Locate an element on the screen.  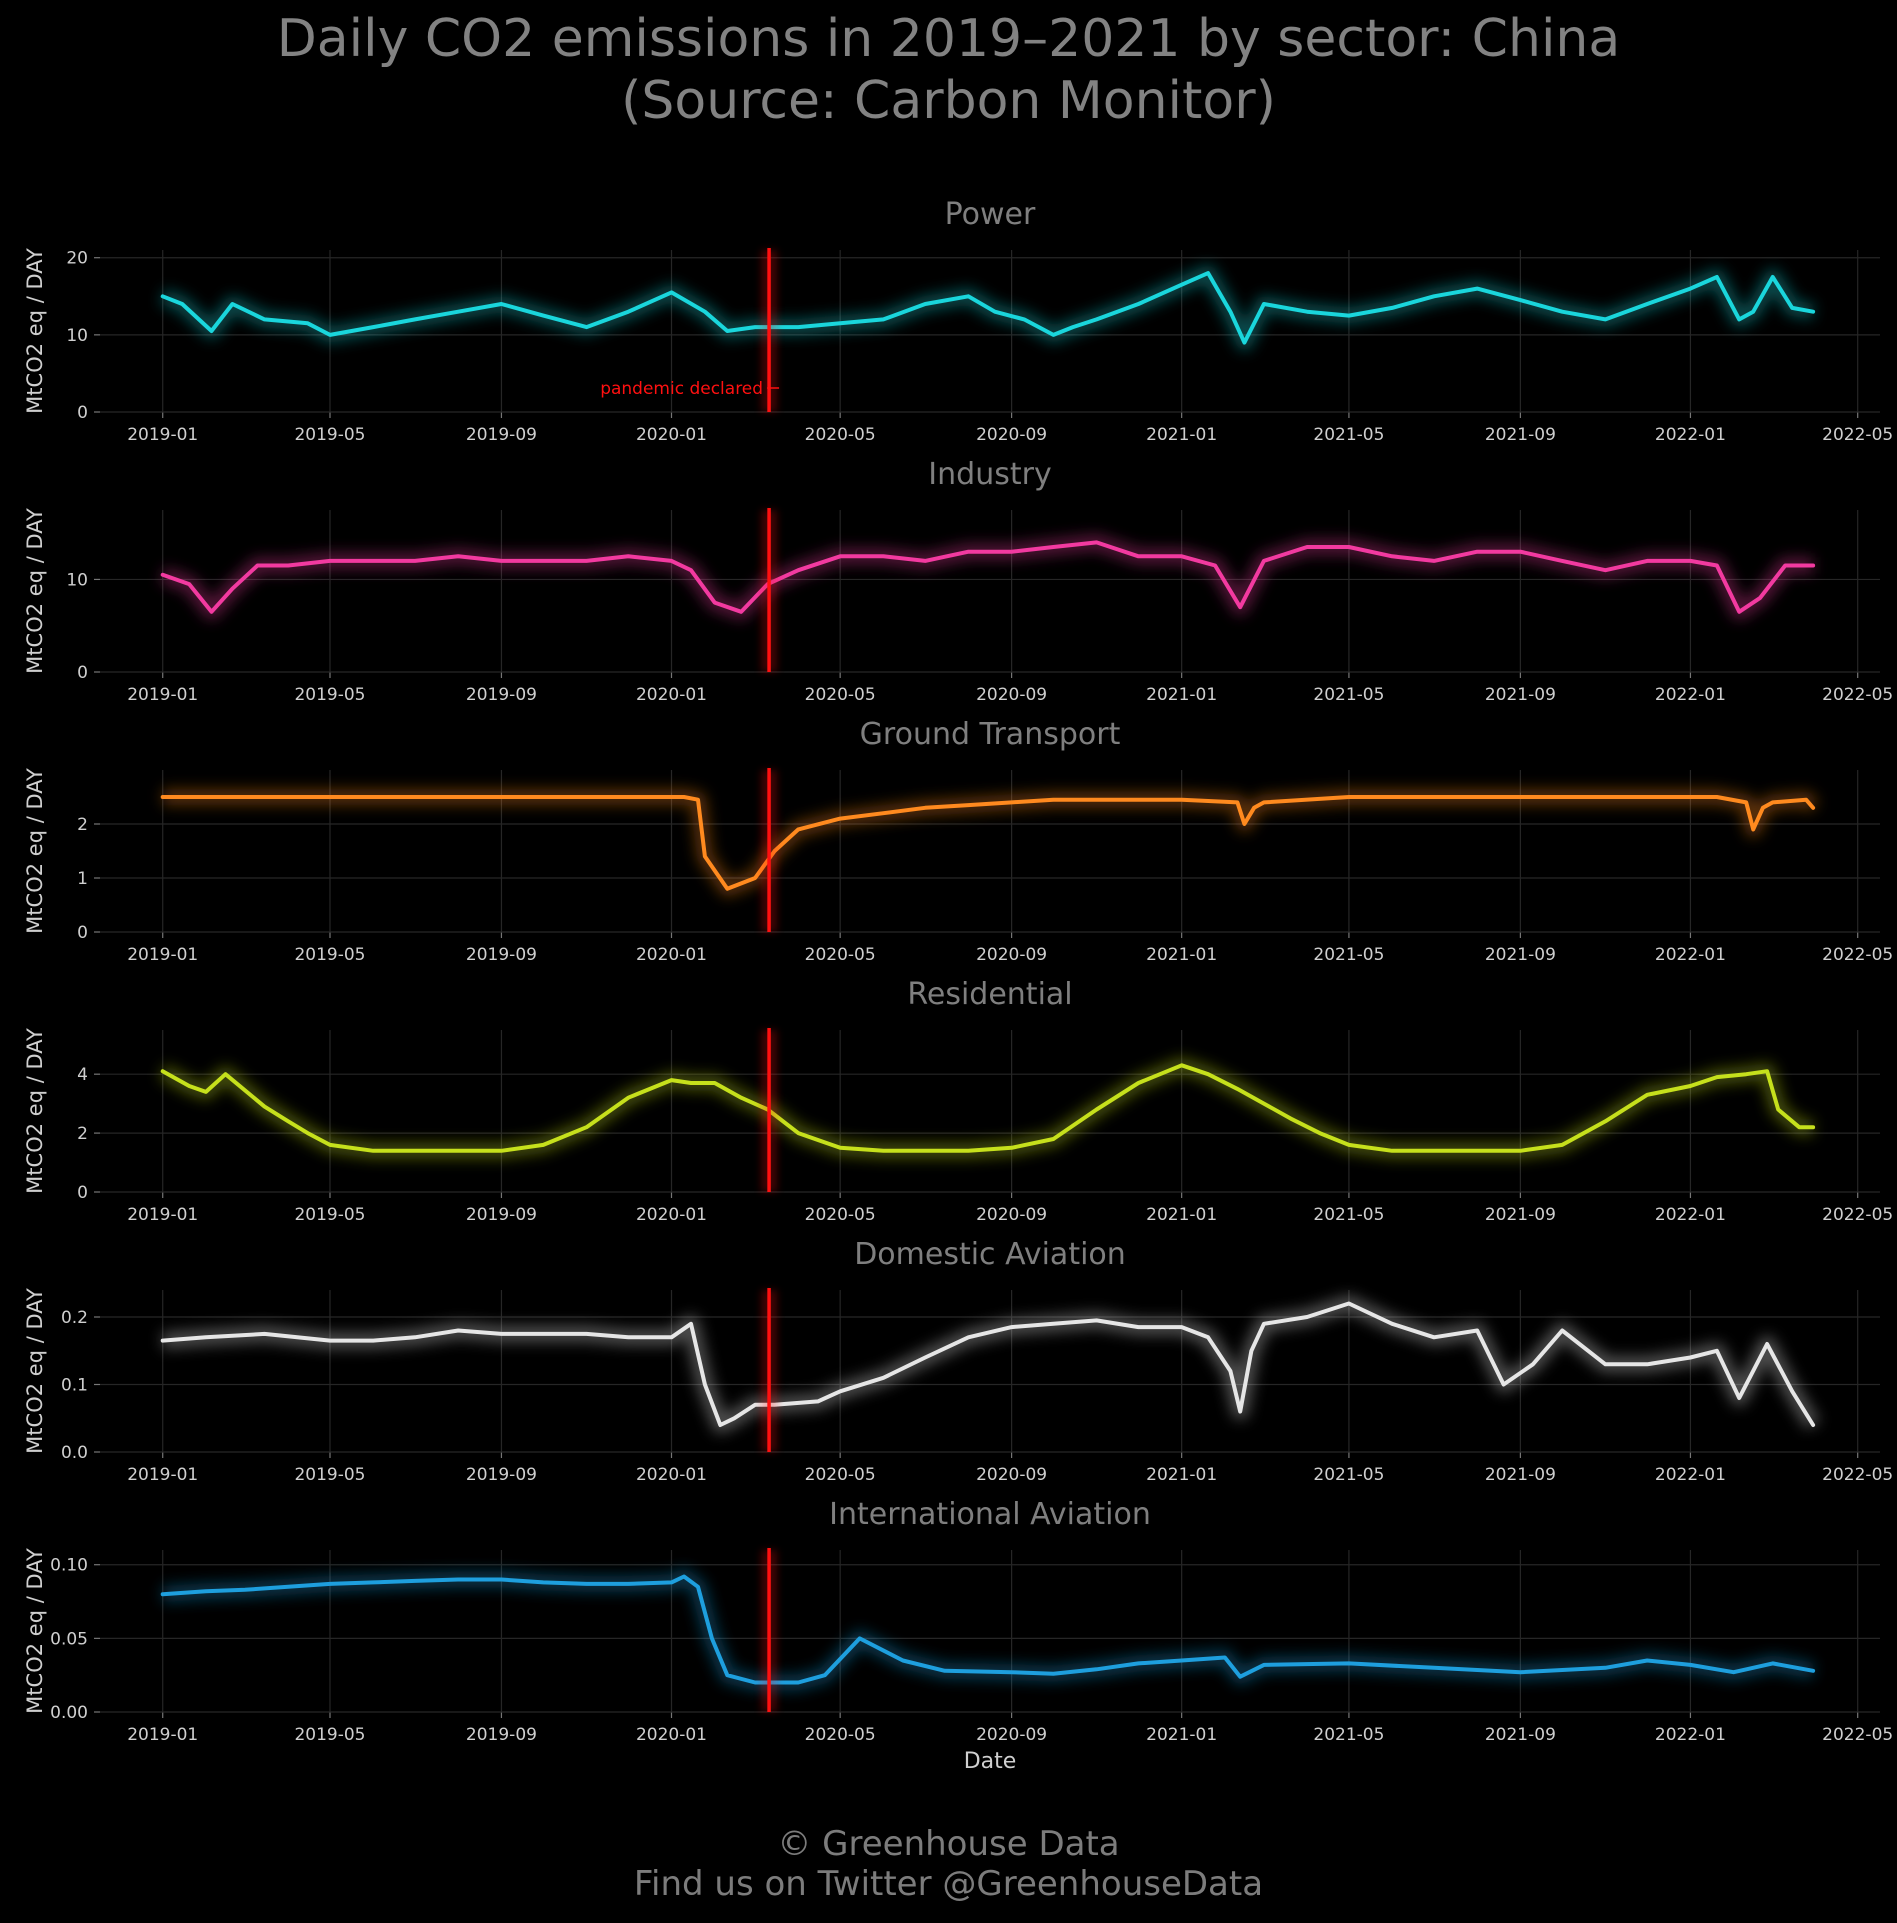
x-tick-label: 2021-09 is located at coordinates (1520, 1475).